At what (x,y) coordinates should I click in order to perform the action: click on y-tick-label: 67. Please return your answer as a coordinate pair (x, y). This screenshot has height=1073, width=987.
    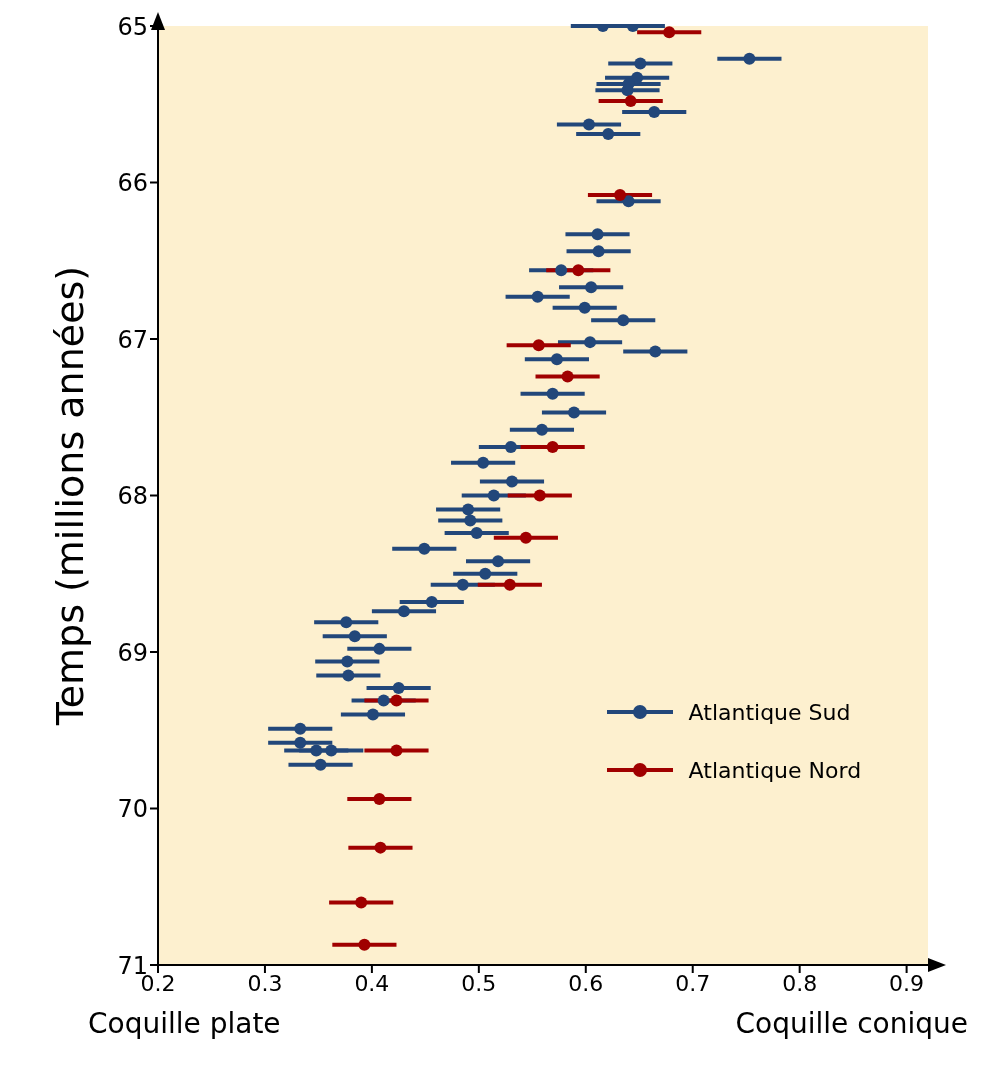
    Looking at the image, I should click on (132, 339).